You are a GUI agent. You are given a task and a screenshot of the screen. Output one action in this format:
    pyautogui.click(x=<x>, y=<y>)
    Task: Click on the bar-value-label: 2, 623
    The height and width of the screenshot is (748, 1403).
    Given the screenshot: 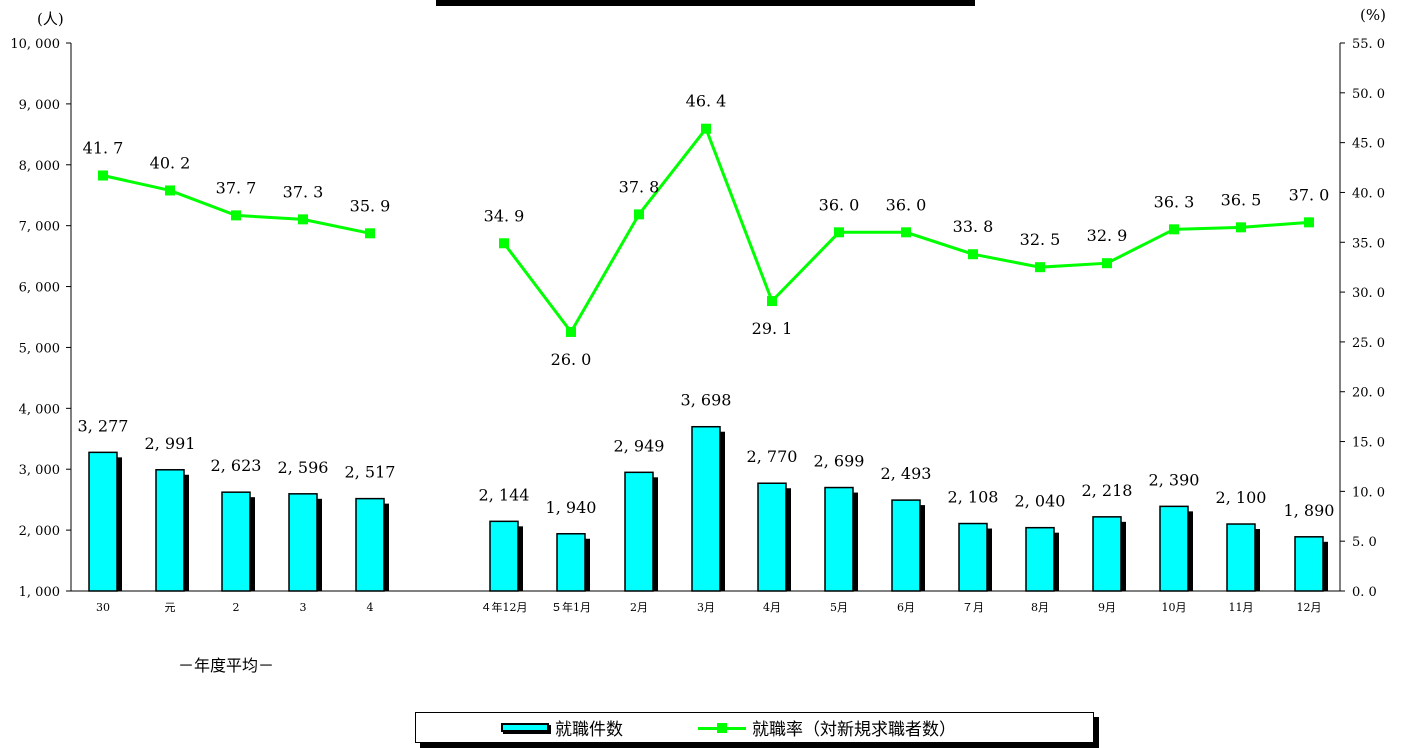 What is the action you would take?
    pyautogui.click(x=236, y=465)
    